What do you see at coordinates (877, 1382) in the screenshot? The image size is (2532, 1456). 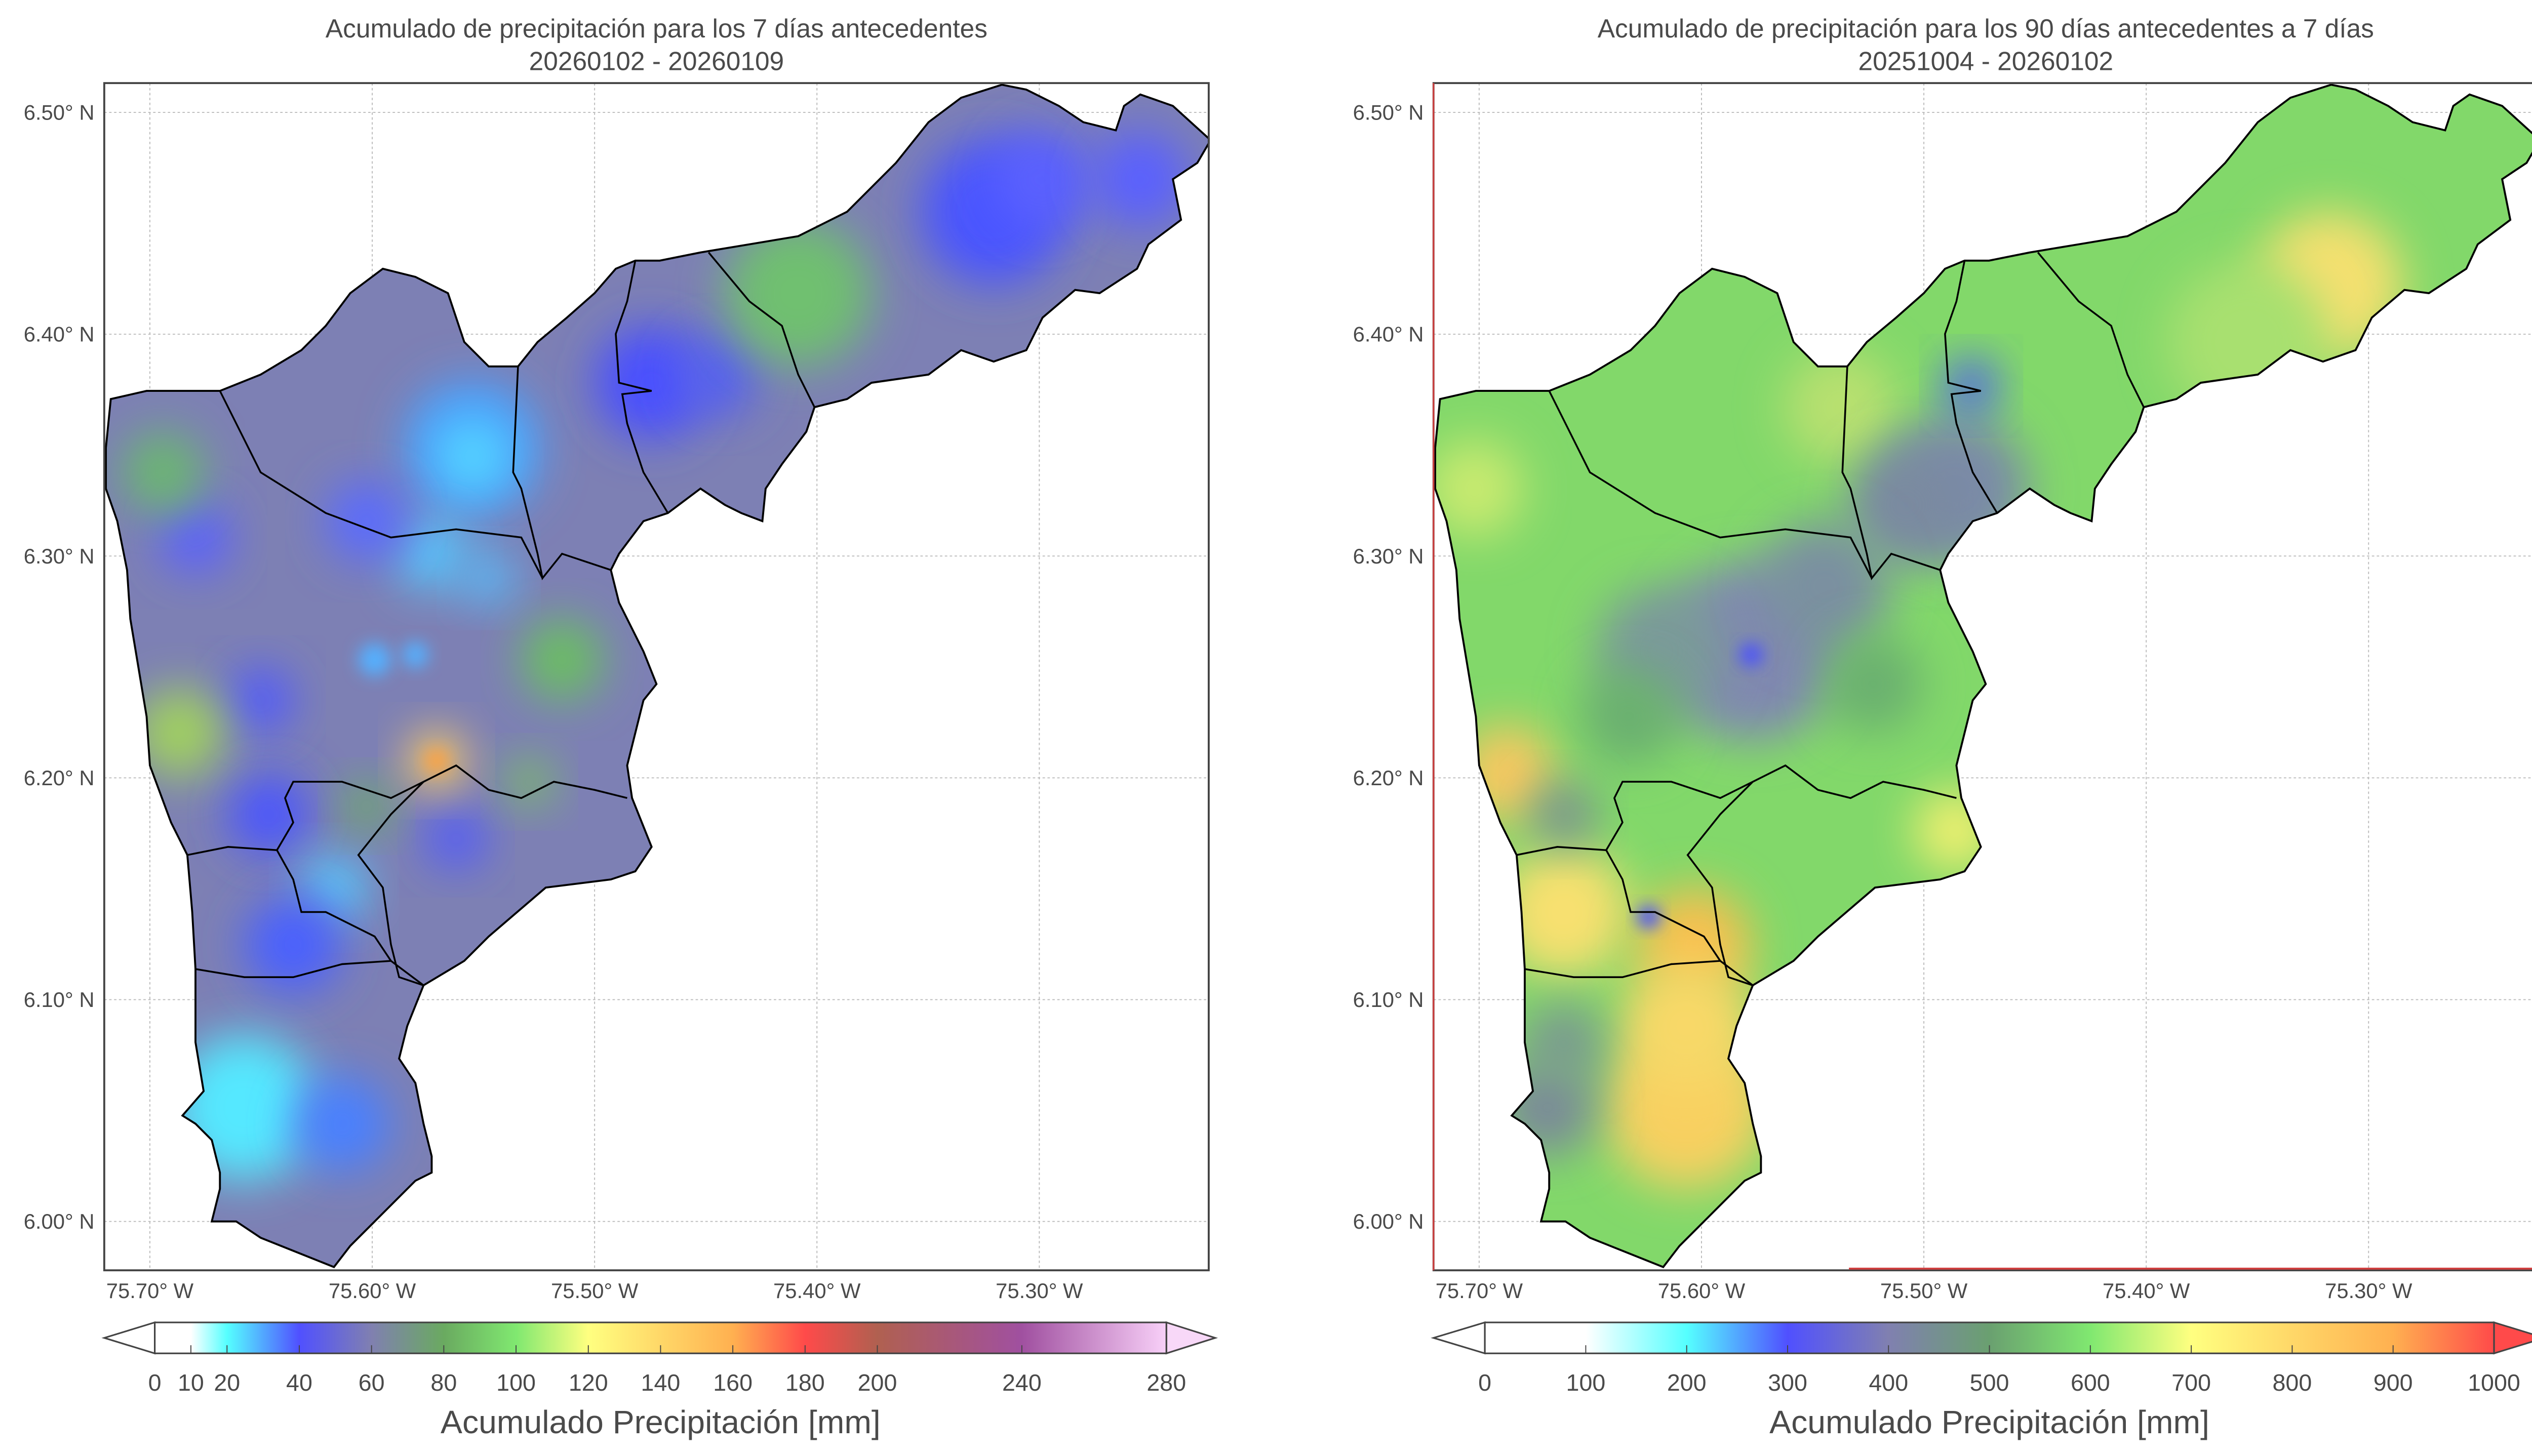 I see `colorbar-tick-label: 200` at bounding box center [877, 1382].